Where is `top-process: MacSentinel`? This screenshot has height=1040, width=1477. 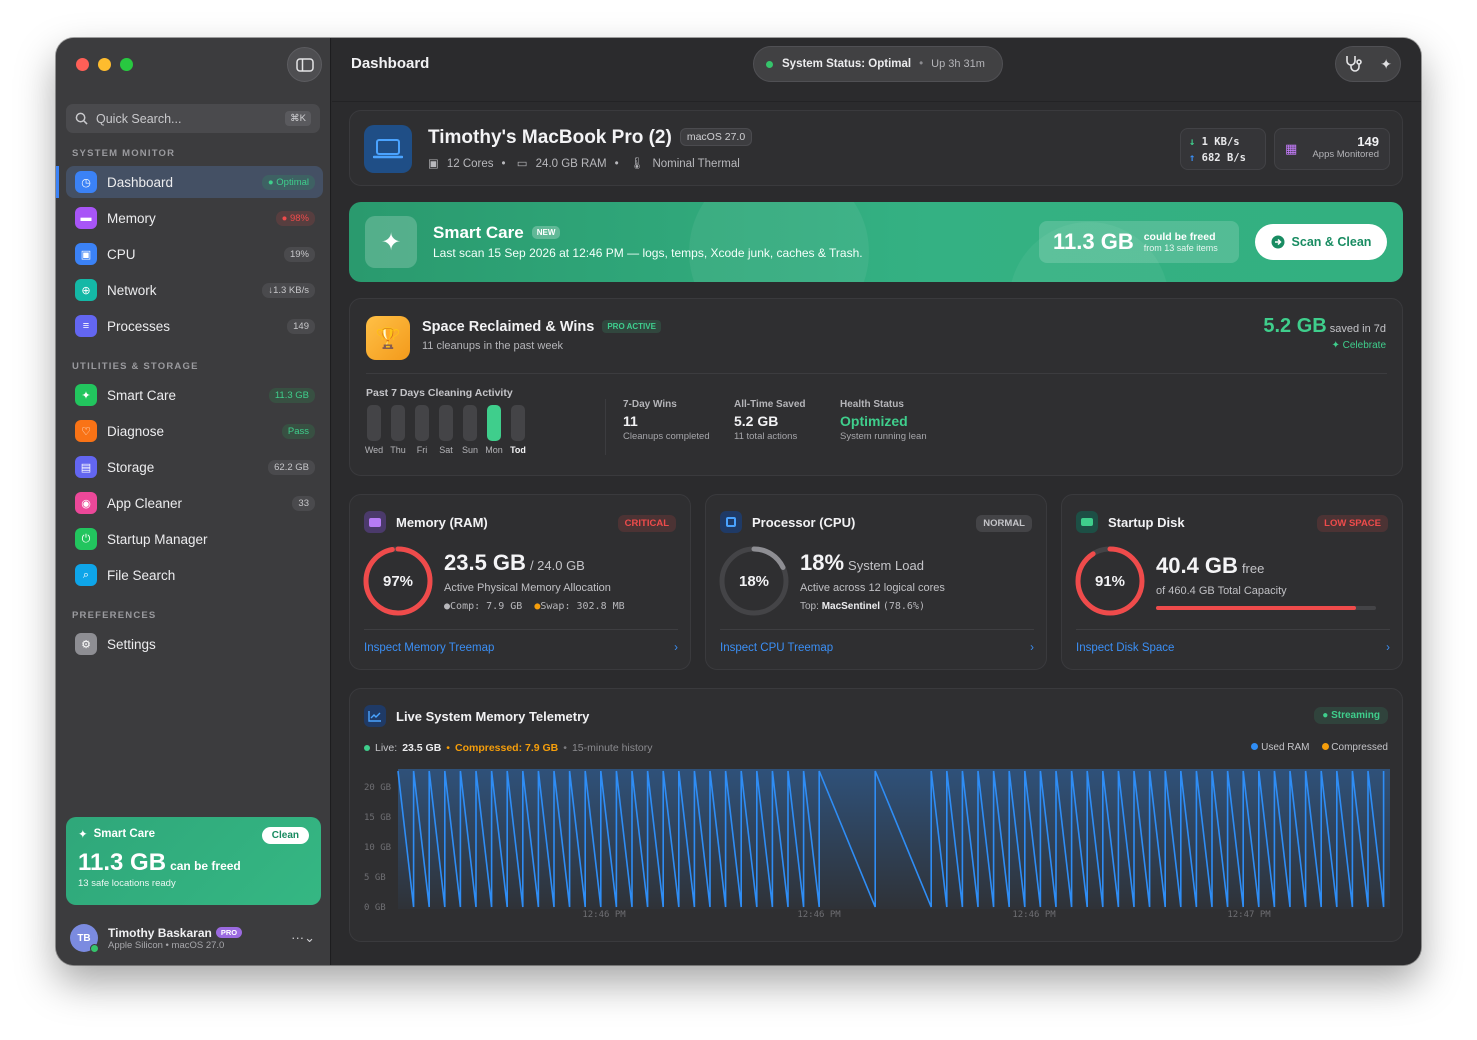 top-process: MacSentinel is located at coordinates (851, 606).